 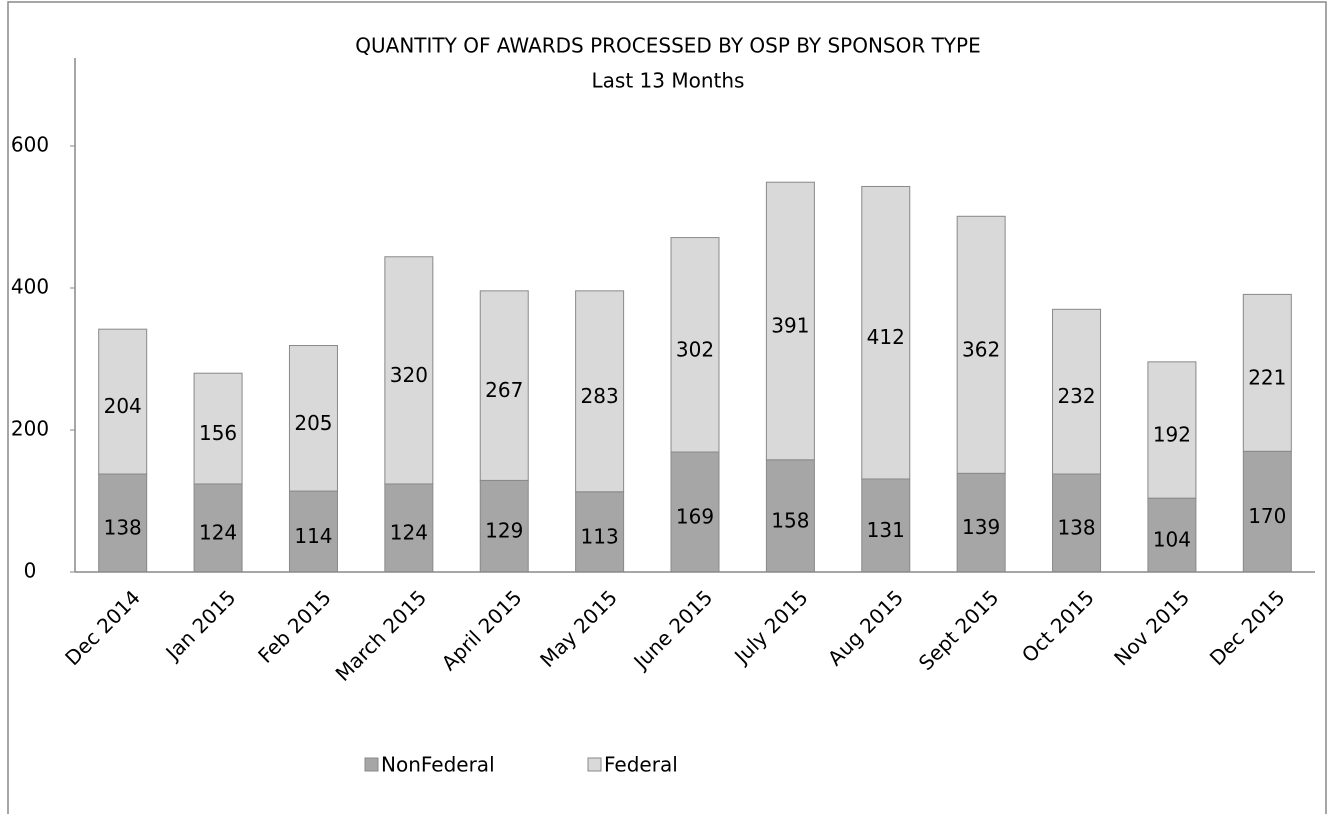 What do you see at coordinates (30, 287) in the screenshot?
I see `y-tick-label: 400` at bounding box center [30, 287].